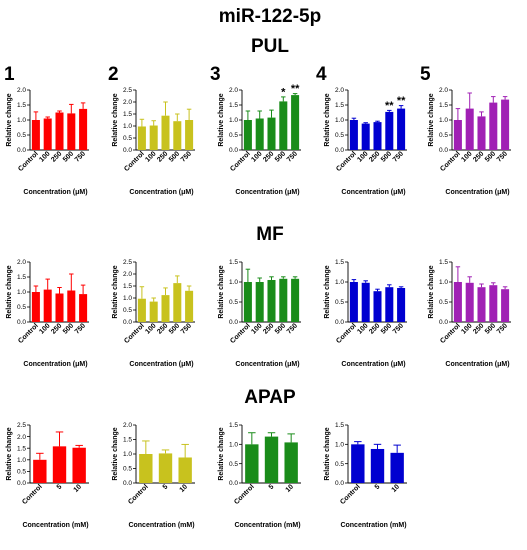 The width and height of the screenshot is (527, 550). I want to click on section-title-mf: MF, so click(269, 234).